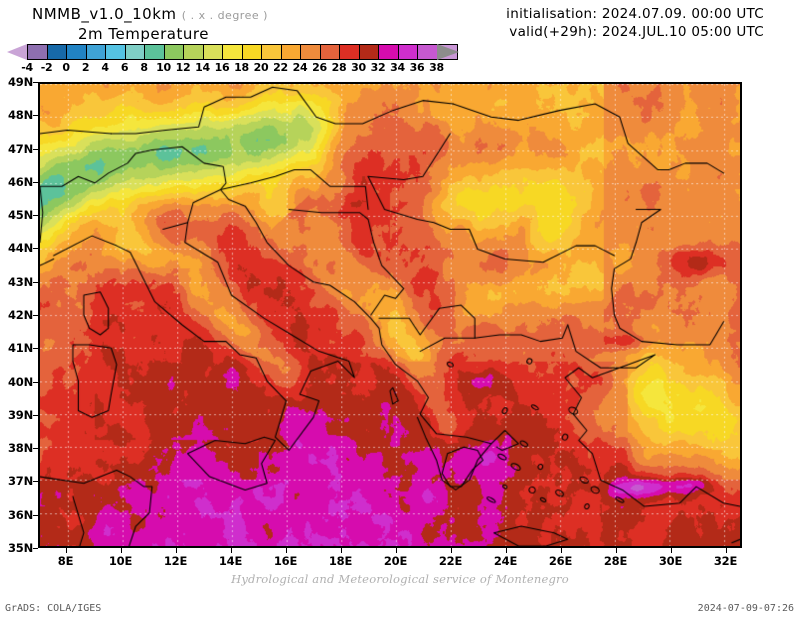 The image size is (800, 618). Describe the element at coordinates (163, 67) in the screenshot. I see `colorbar-tick: 10` at that location.